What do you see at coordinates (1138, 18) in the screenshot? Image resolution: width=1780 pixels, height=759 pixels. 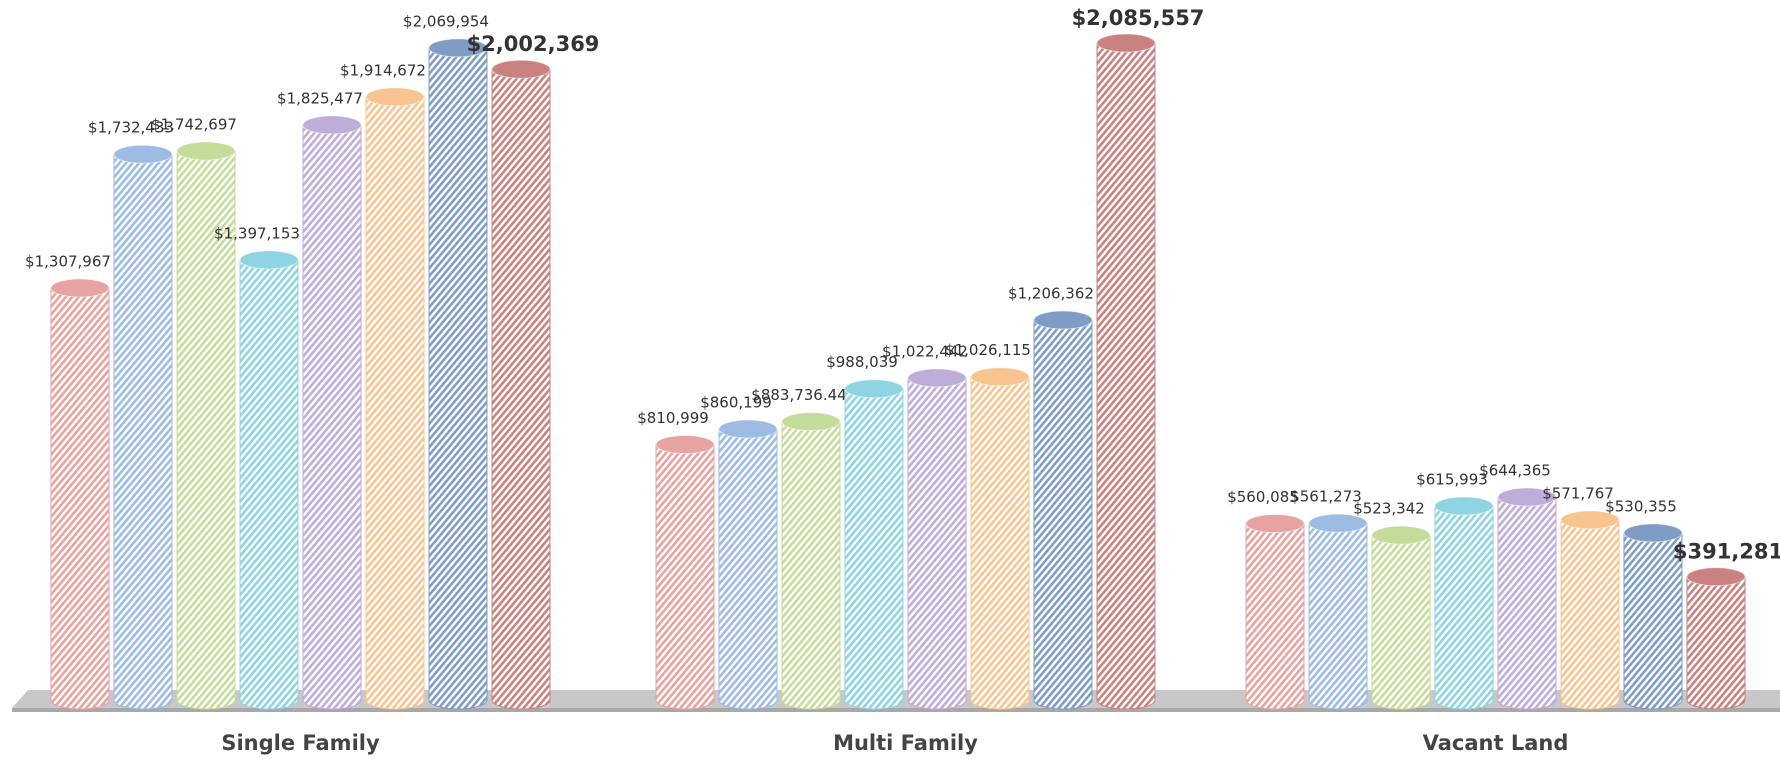 I see `data-label: $2,085,557` at bounding box center [1138, 18].